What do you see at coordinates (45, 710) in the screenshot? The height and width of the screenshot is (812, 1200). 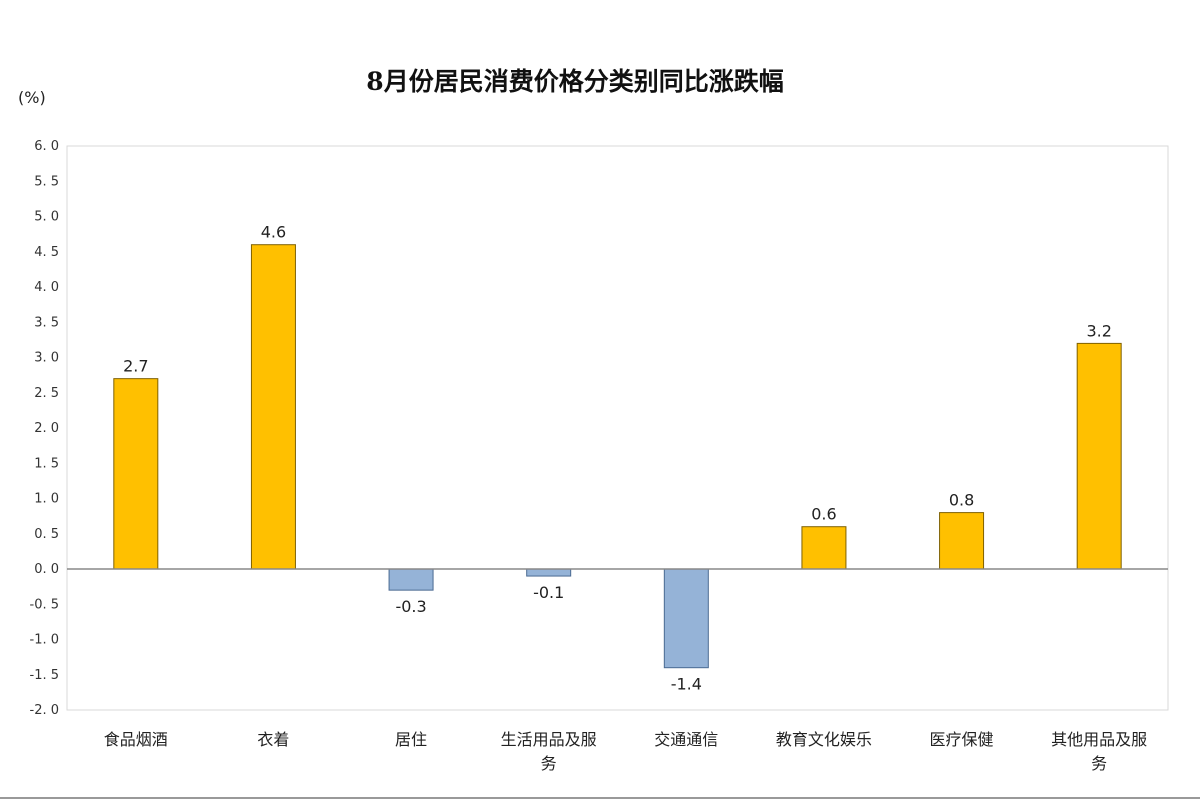 I see `y-tick-label: -2. 0` at bounding box center [45, 710].